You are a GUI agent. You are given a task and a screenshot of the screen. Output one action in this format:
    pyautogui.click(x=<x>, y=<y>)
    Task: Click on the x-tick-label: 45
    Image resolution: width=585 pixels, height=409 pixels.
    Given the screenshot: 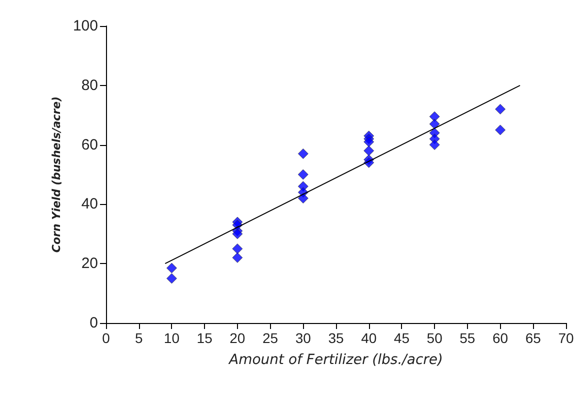 What is the action you would take?
    pyautogui.click(x=402, y=338)
    